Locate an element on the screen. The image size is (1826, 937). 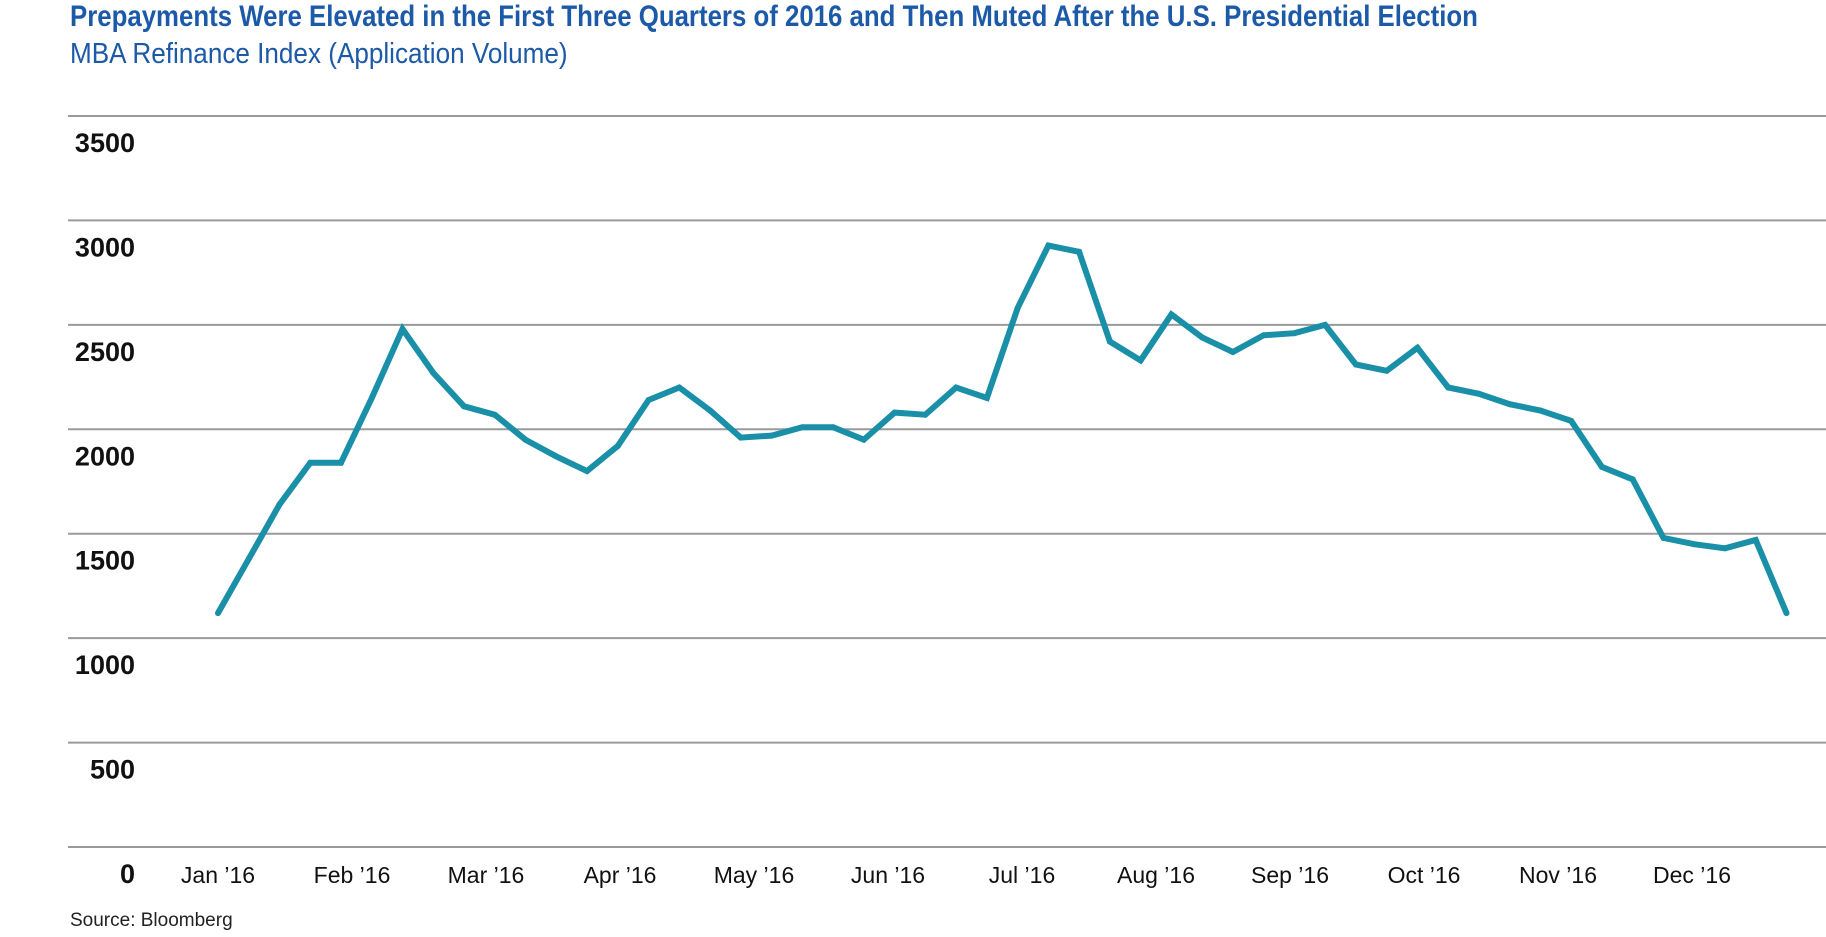
y-tick-label: 0 is located at coordinates (127, 874).